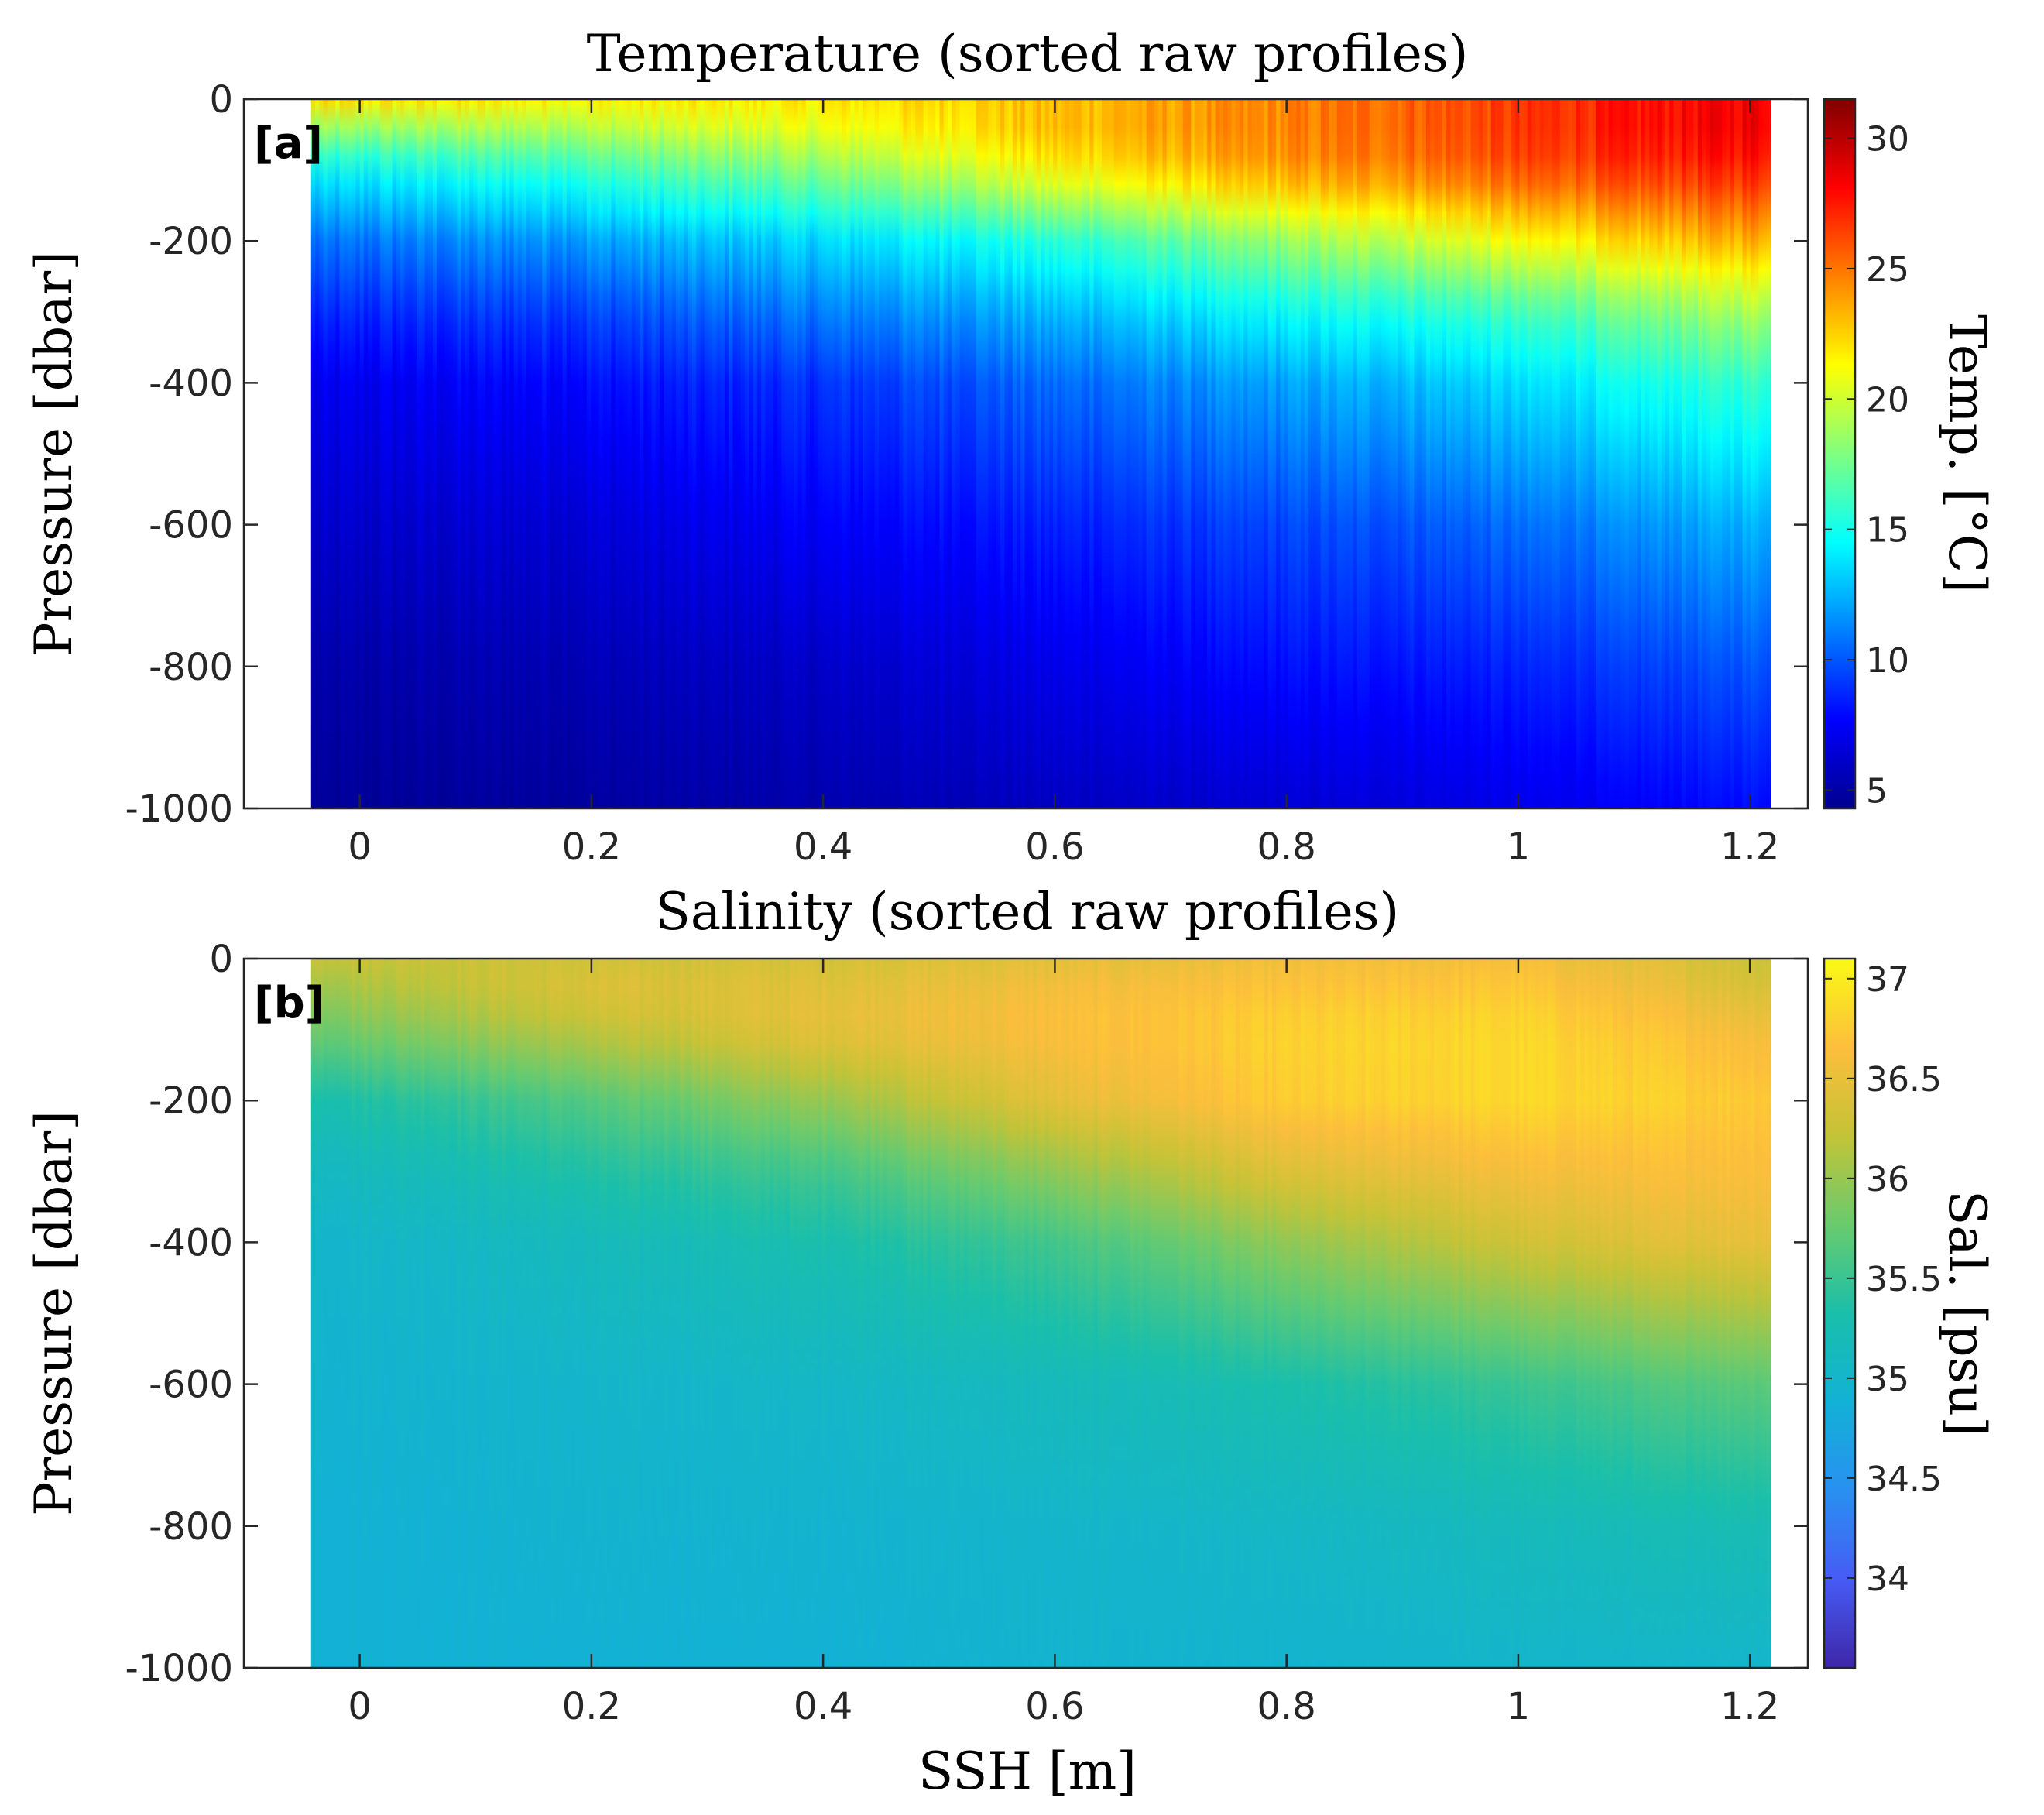  Describe the element at coordinates (1749, 1706) in the screenshot. I see `x-tick-label: 1.2` at that location.